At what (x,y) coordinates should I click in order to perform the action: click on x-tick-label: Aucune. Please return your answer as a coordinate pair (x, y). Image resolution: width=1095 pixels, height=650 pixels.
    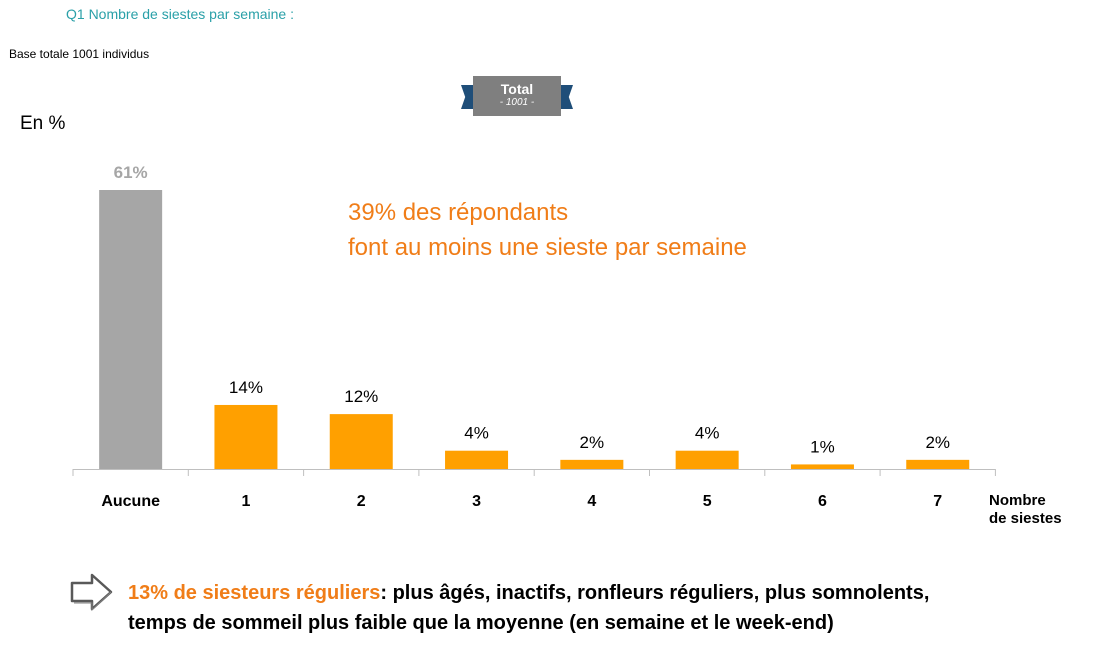
    Looking at the image, I should click on (130, 501).